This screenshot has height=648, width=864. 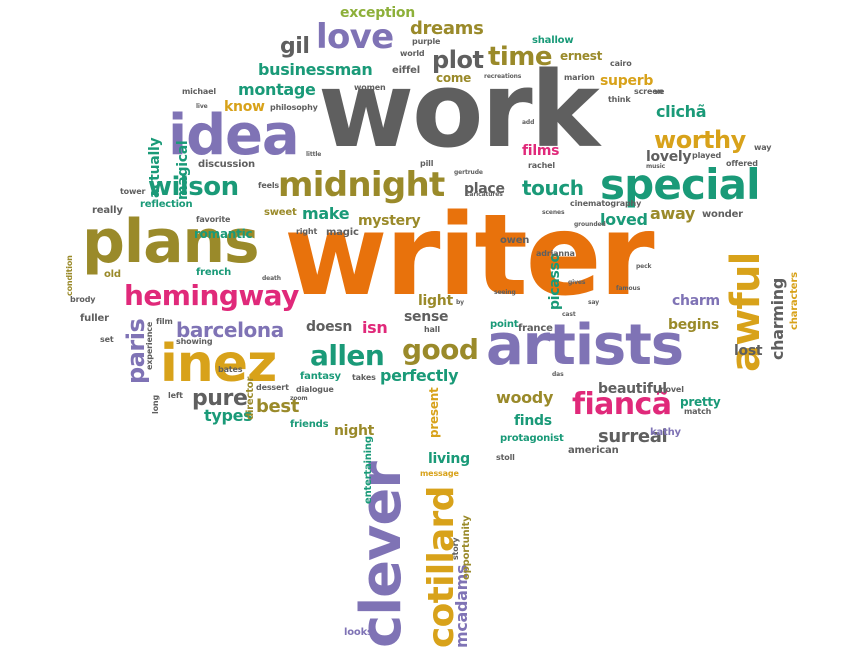 What do you see at coordinates (469, 256) in the screenshot?
I see `cloud-word: writer` at bounding box center [469, 256].